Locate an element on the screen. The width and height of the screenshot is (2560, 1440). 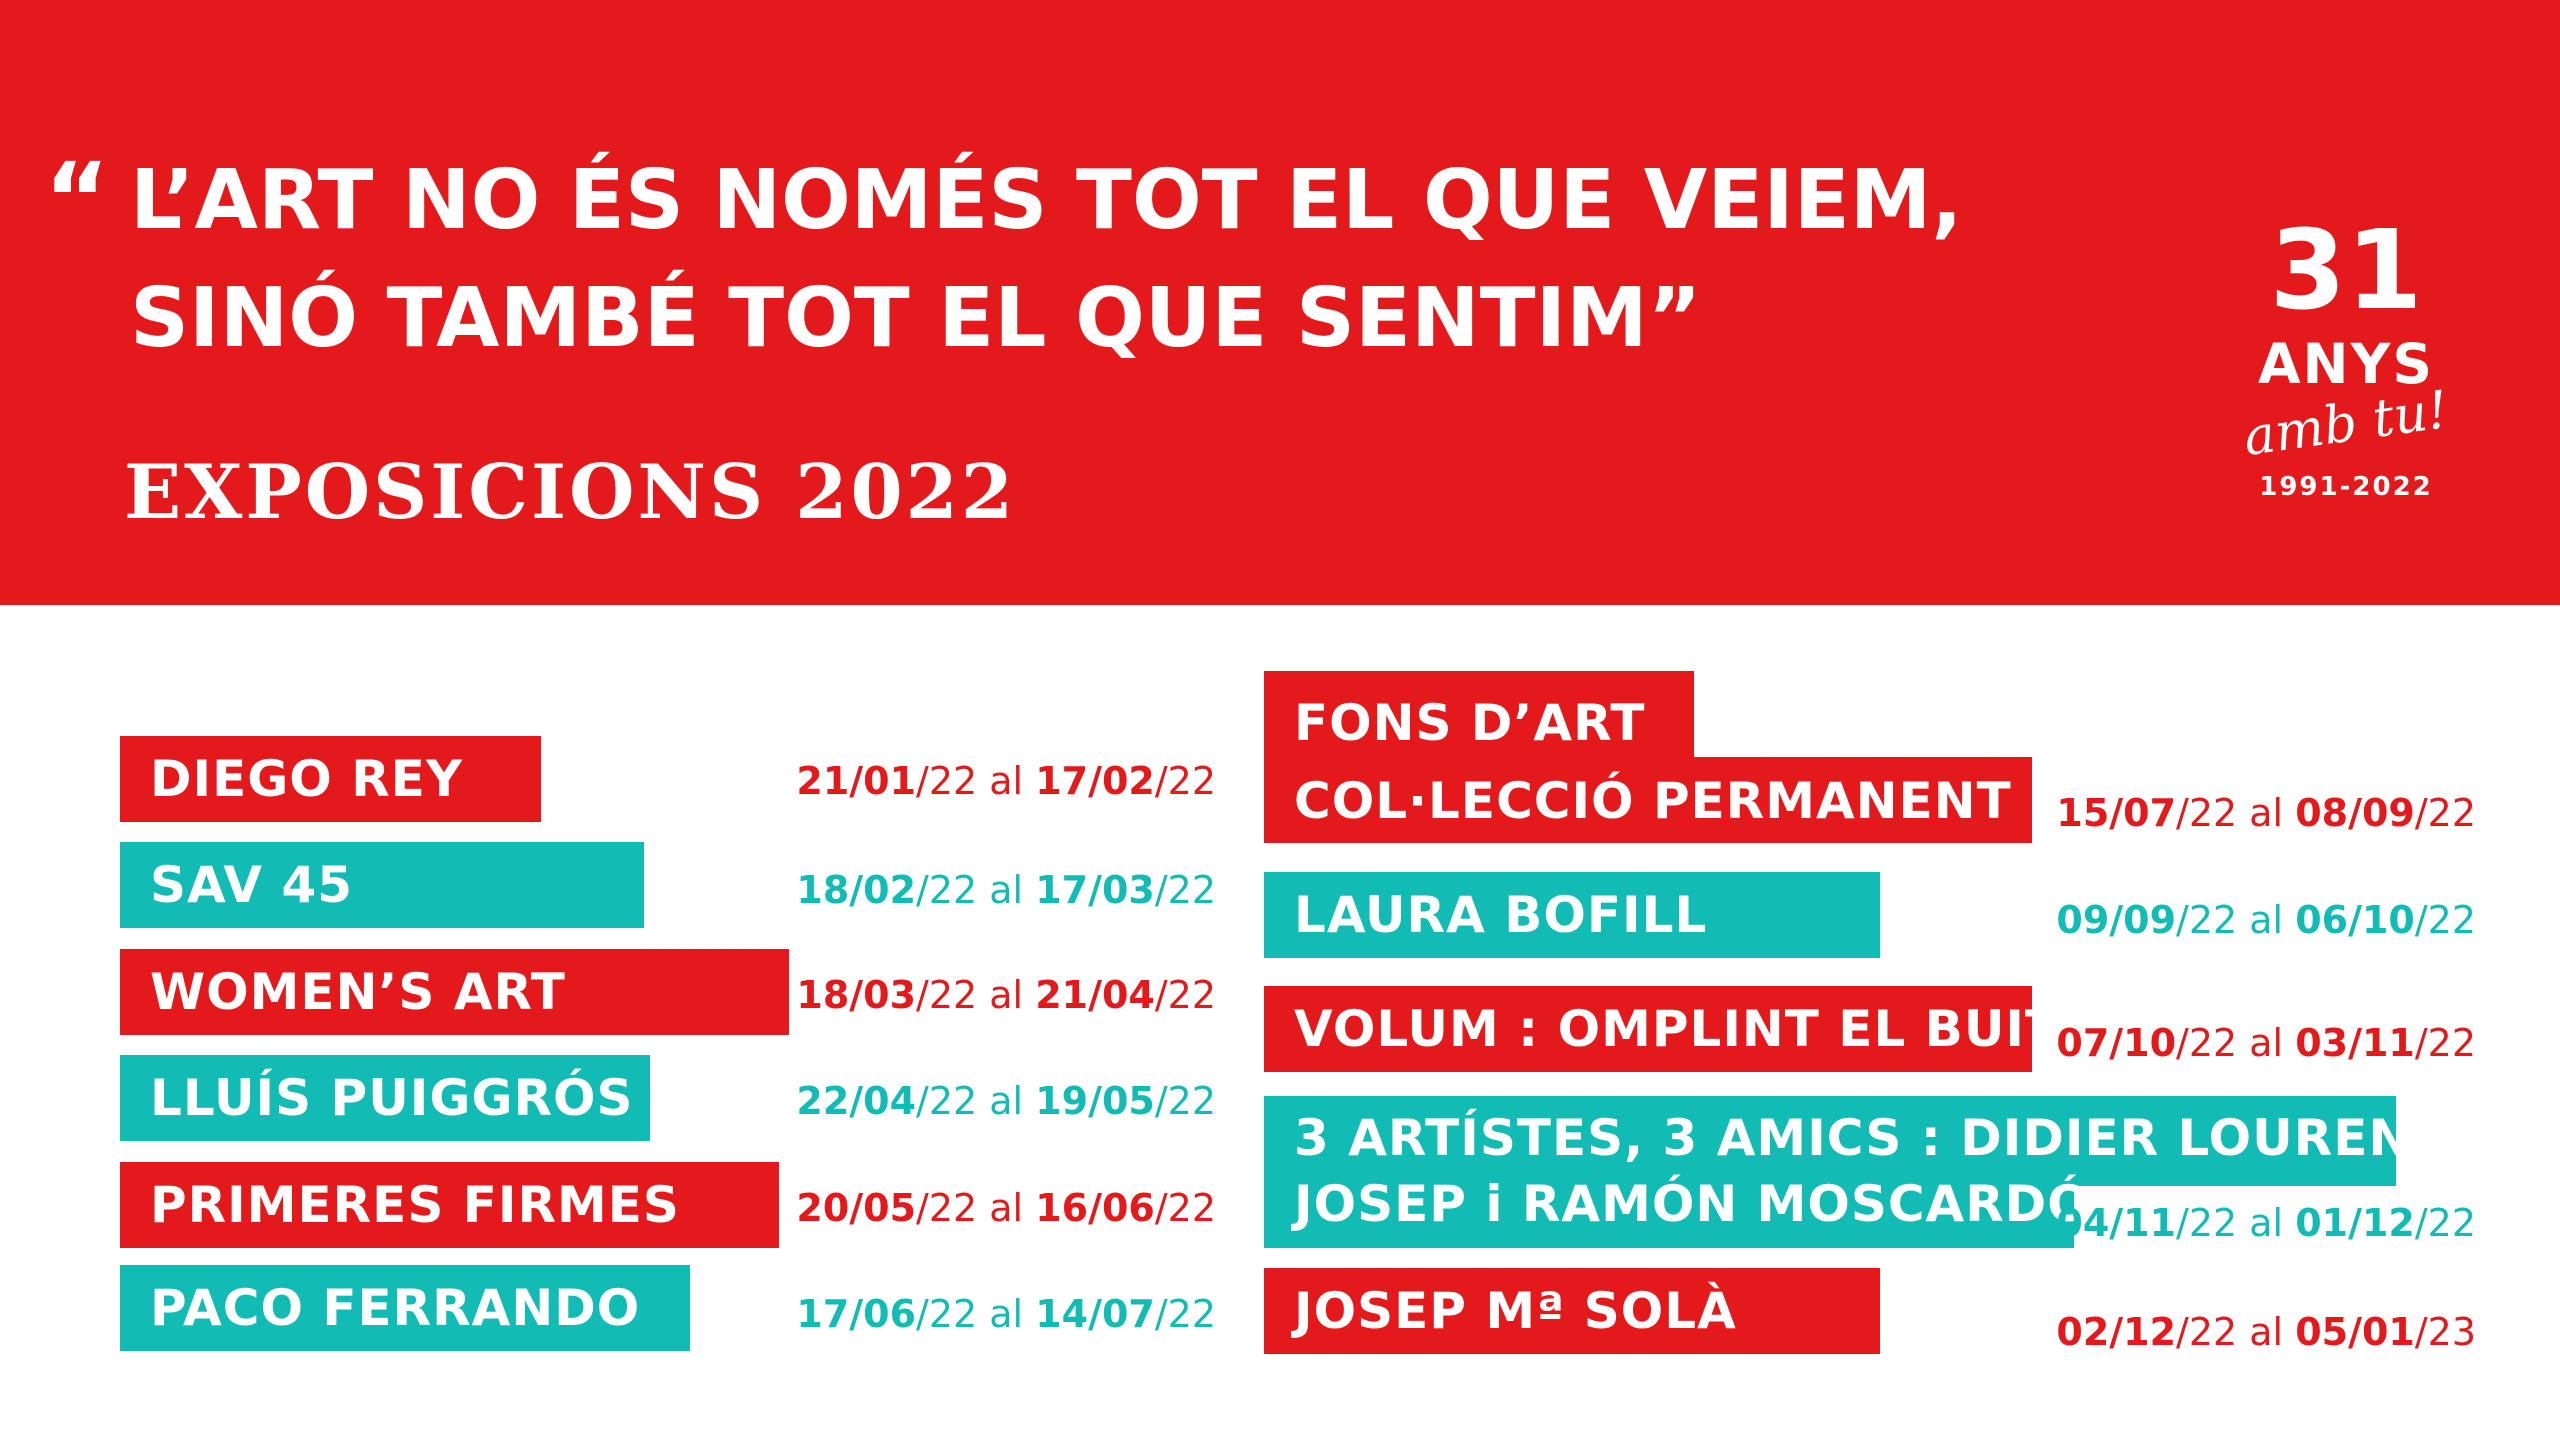
exhibition-dates-fons-dart: 15/07/22 al 08/09/22 is located at coordinates (2266, 813).